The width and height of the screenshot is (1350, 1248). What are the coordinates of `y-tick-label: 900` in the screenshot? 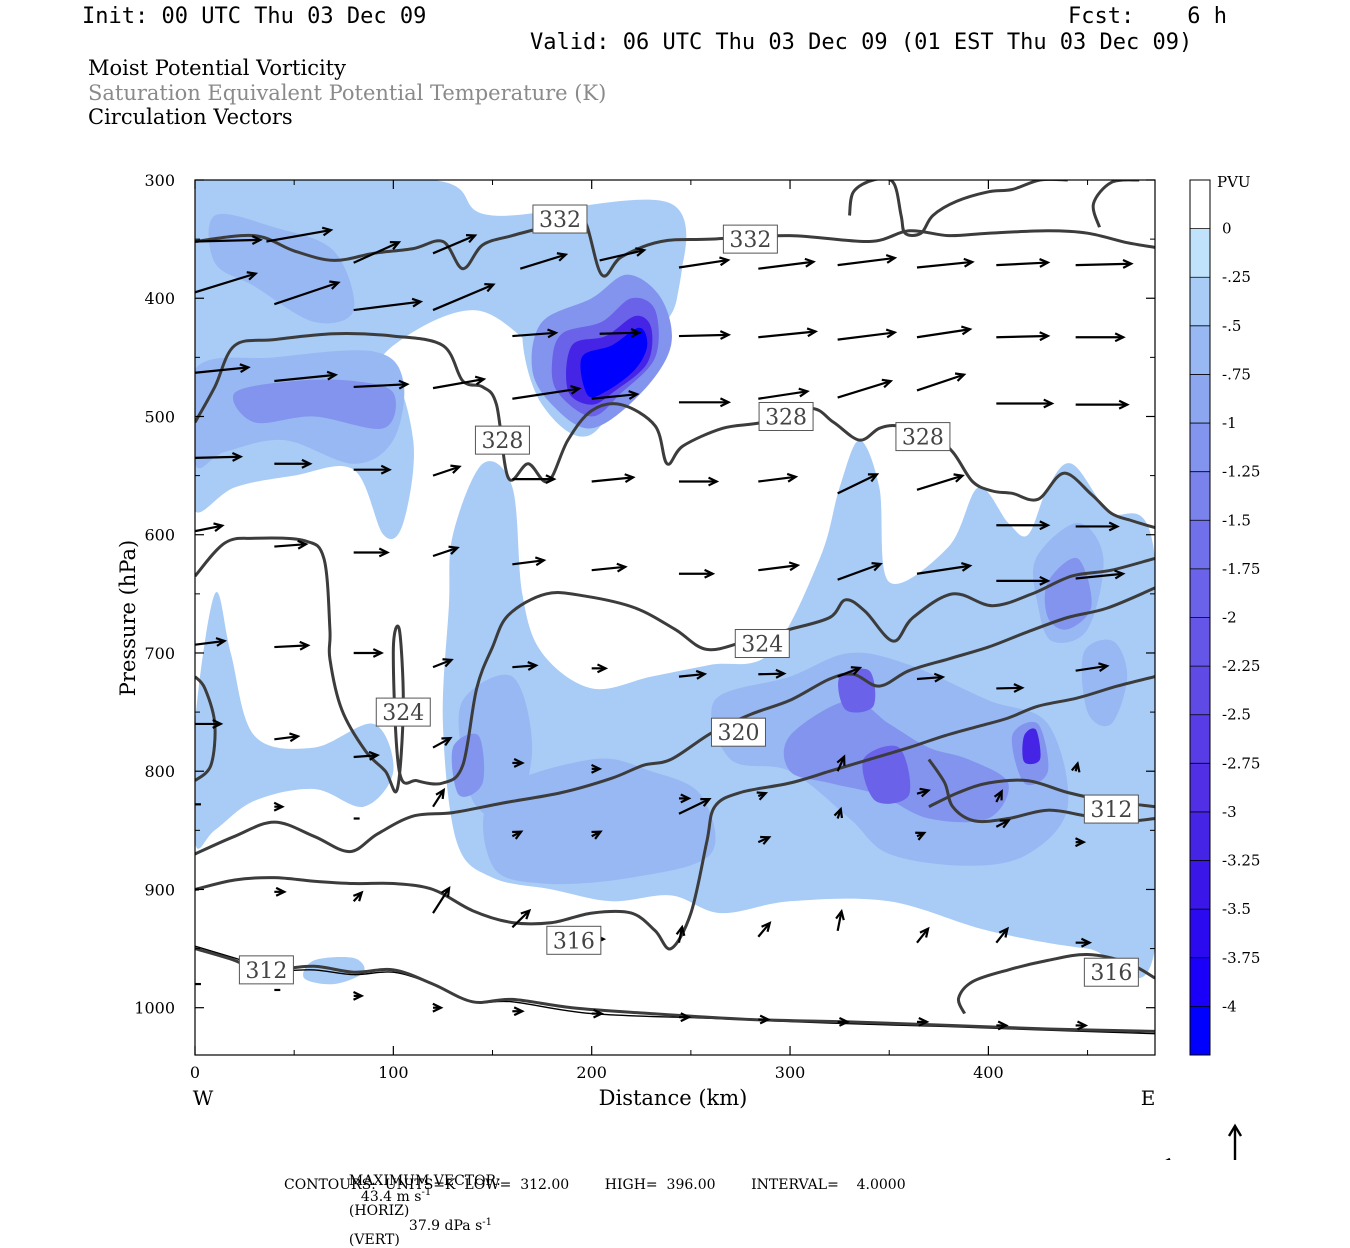 It's located at (159, 889).